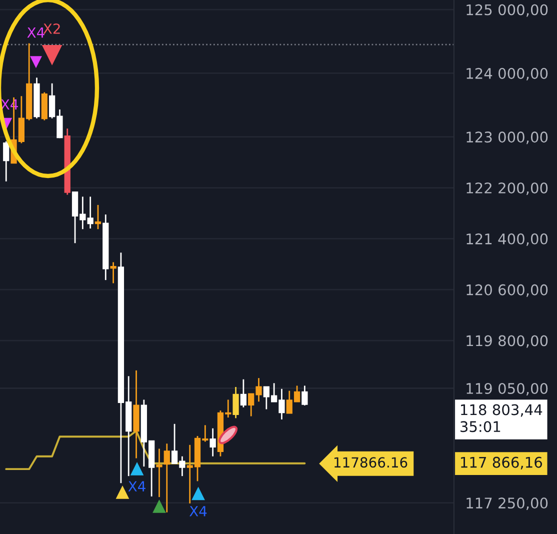 The image size is (557, 534). I want to click on y-tick-label: 125 000,00, so click(507, 10).